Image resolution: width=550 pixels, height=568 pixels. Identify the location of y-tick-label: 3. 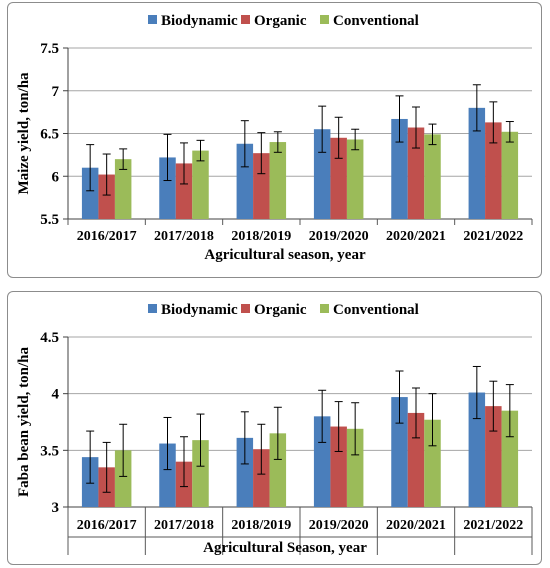
(56, 508).